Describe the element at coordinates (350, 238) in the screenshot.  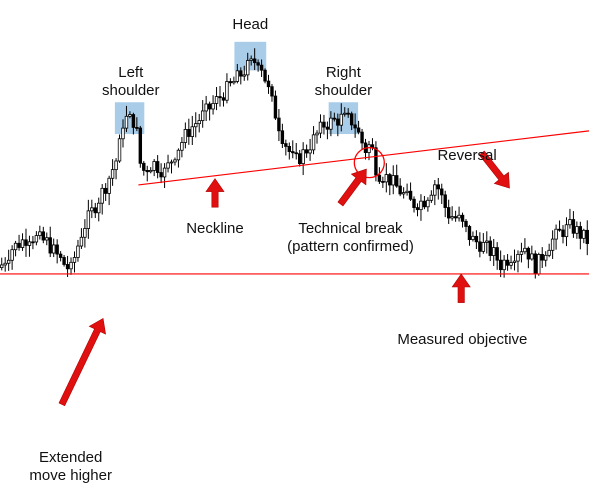
I see `technical-break-label: Technical break (pattern confirmed)` at that location.